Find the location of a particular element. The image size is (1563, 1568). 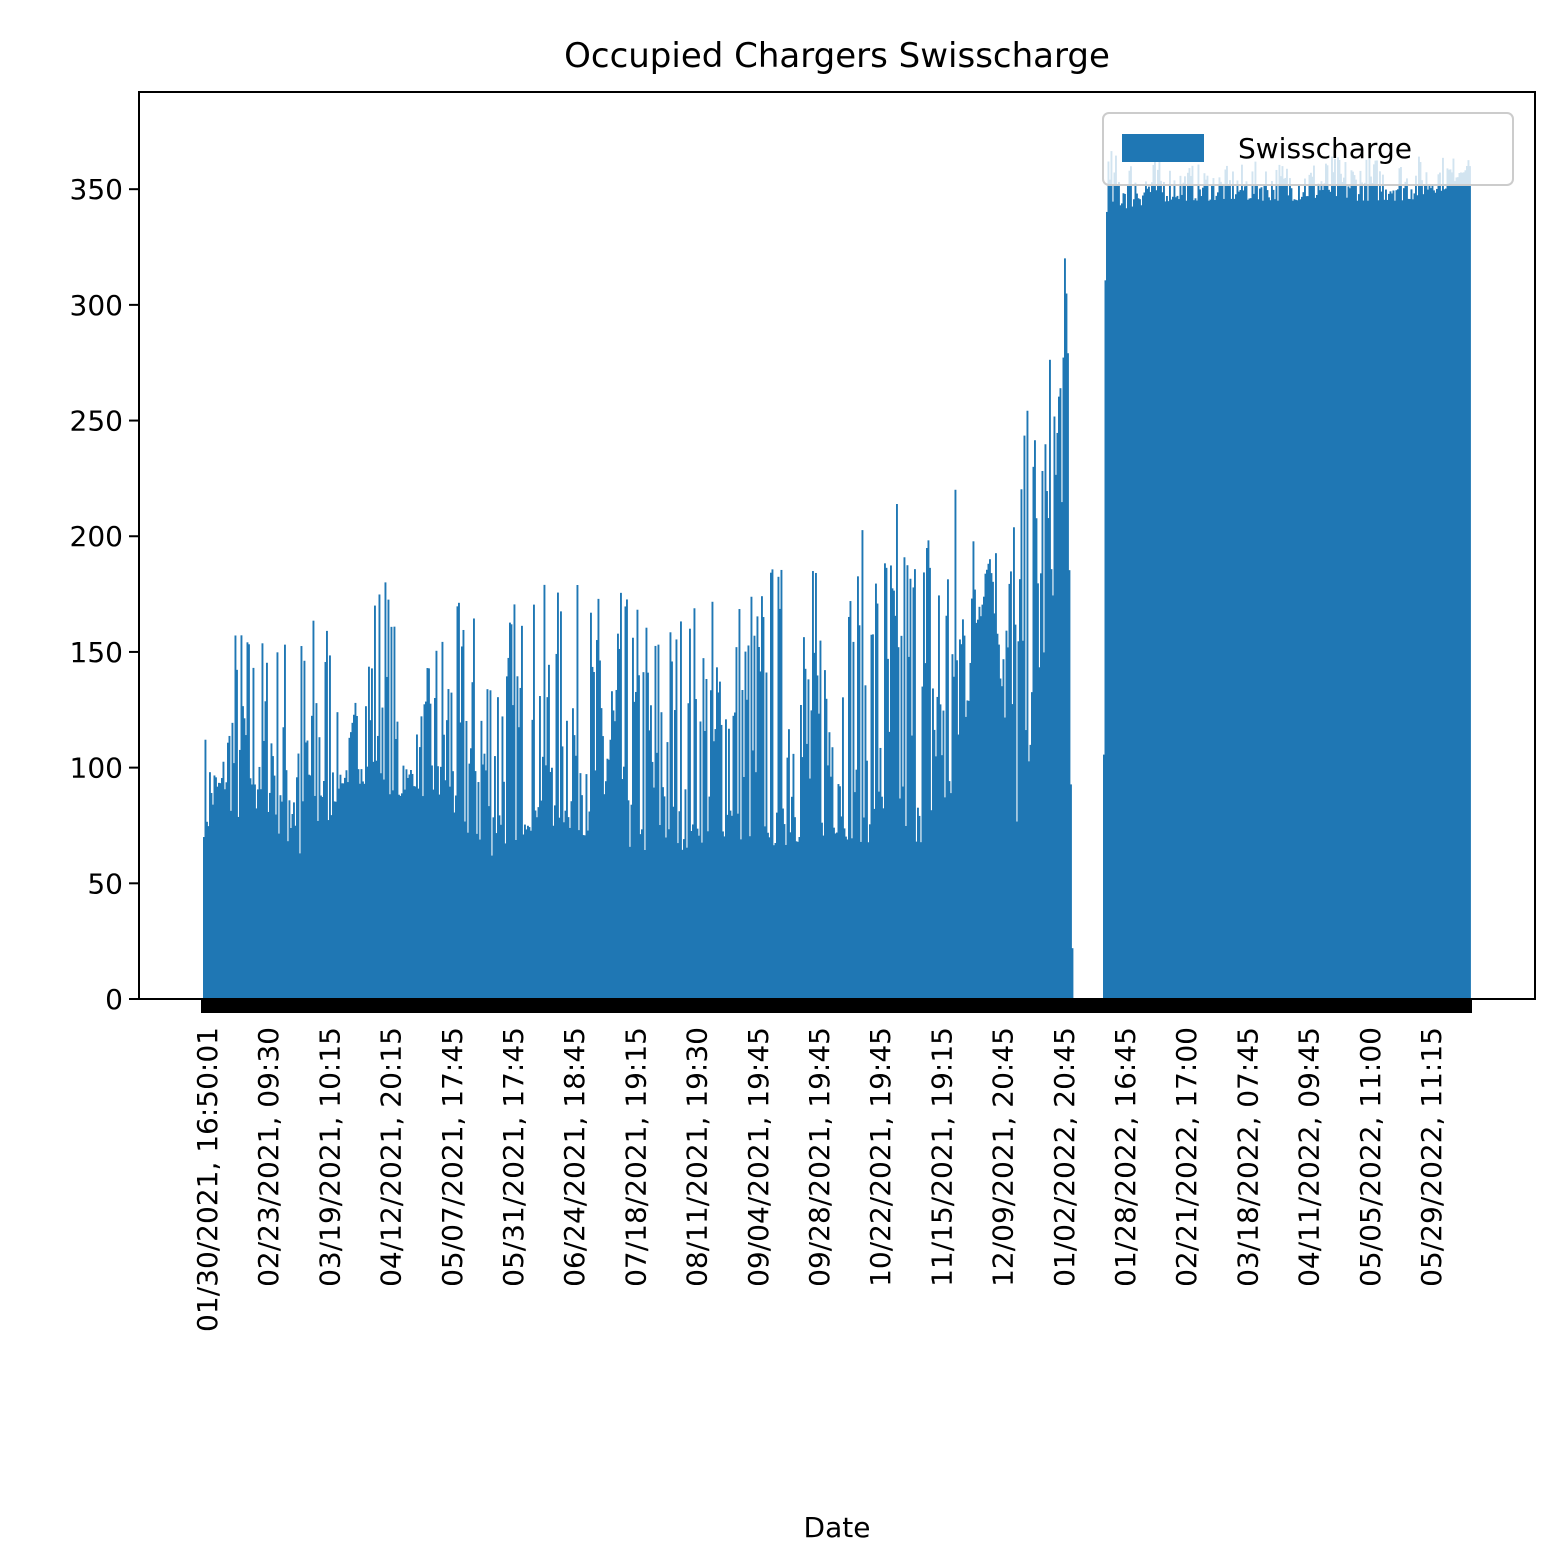

x-tick-label: 10/22/2021, 19:45 is located at coordinates (880, 1157).